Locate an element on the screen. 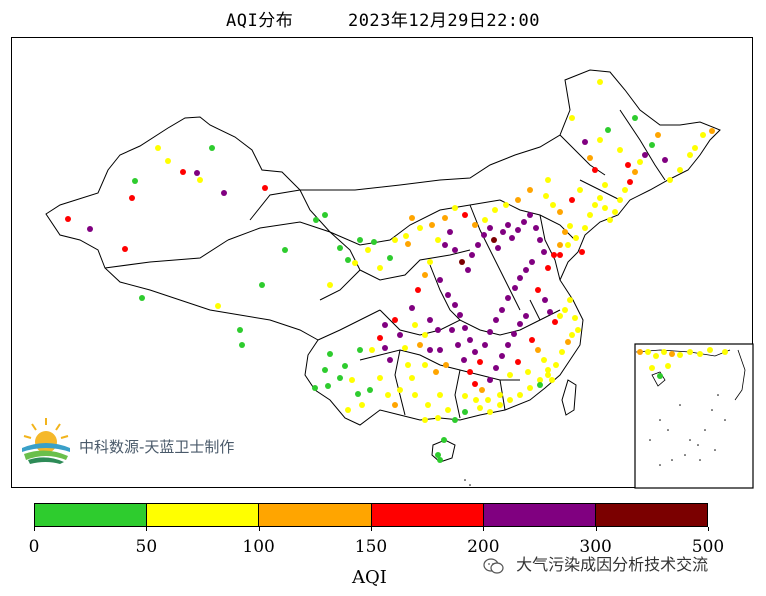 The width and height of the screenshot is (766, 596). watermark: 大气污染成因分析技术交流 is located at coordinates (595, 563).